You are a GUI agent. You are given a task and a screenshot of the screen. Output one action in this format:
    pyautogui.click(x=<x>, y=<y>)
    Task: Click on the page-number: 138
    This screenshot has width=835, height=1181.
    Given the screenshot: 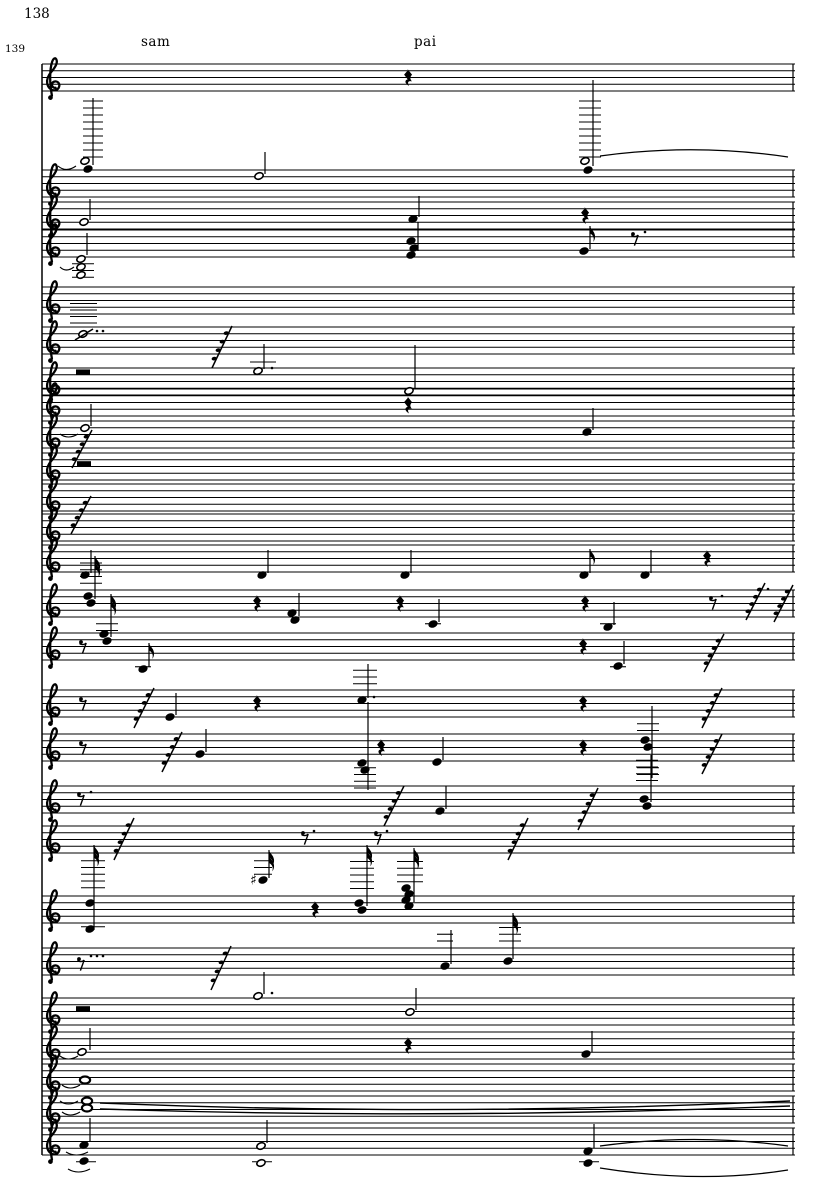 What is the action you would take?
    pyautogui.click(x=37, y=14)
    